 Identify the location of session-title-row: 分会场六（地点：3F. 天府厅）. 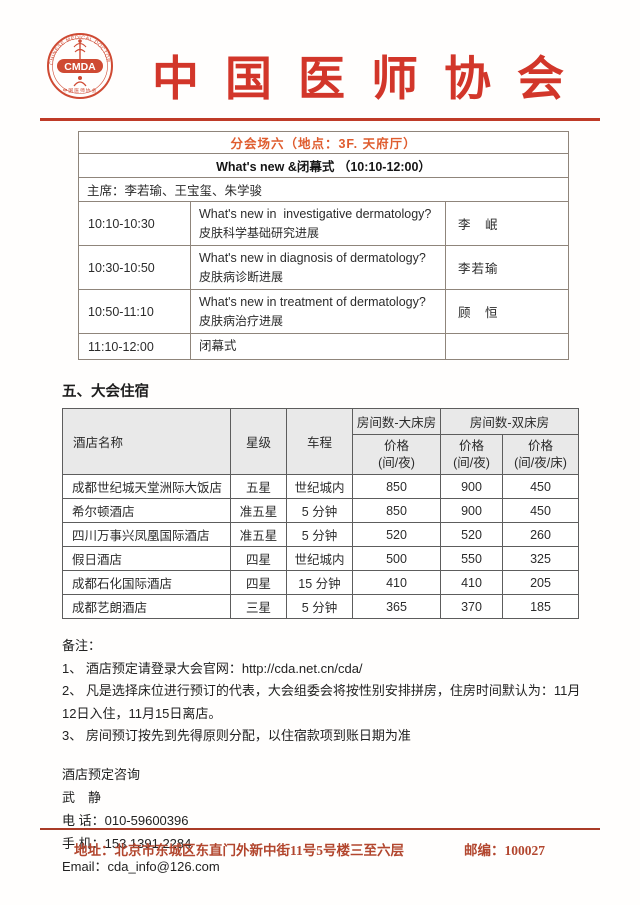
(323, 142).